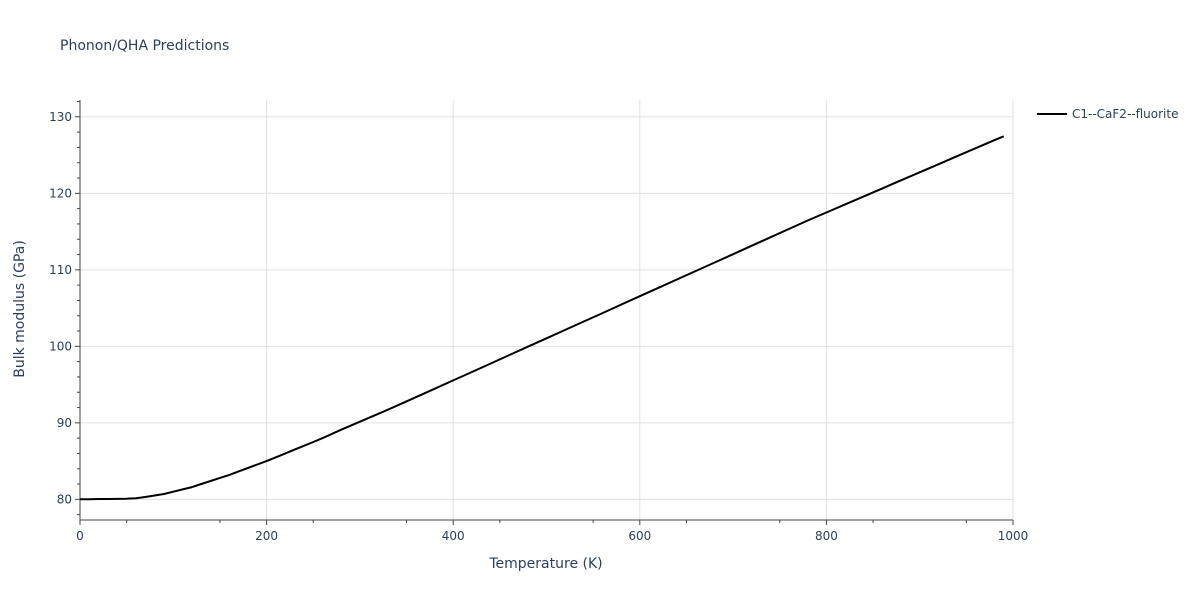 This screenshot has width=1200, height=600. I want to click on y-tick-label: 80, so click(64, 499).